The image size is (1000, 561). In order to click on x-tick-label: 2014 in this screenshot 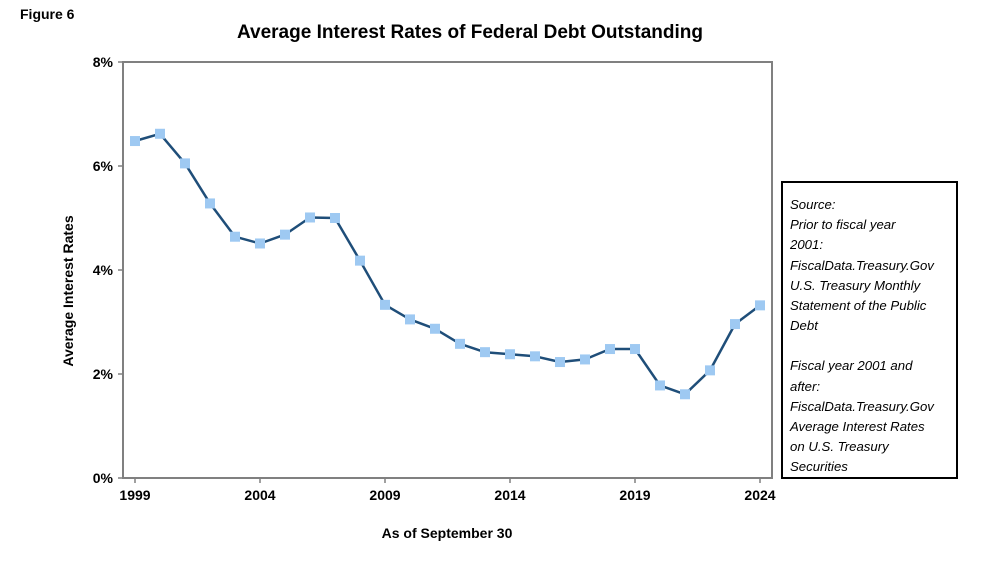, I will do `click(509, 495)`.